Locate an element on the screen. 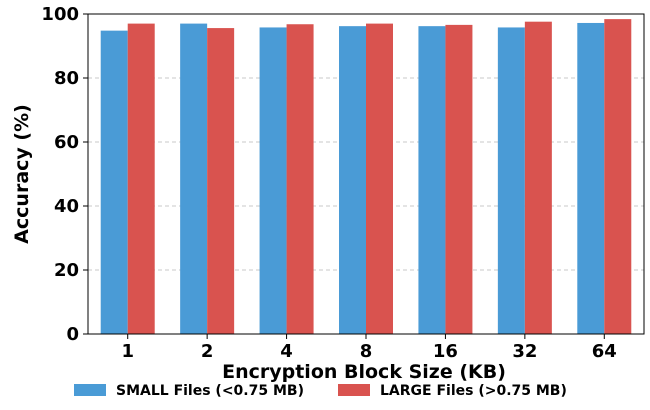 Image resolution: width=650 pixels, height=410 pixels. y-axis-ticks: 0 20 40 60 80 100 is located at coordinates (64, 174).